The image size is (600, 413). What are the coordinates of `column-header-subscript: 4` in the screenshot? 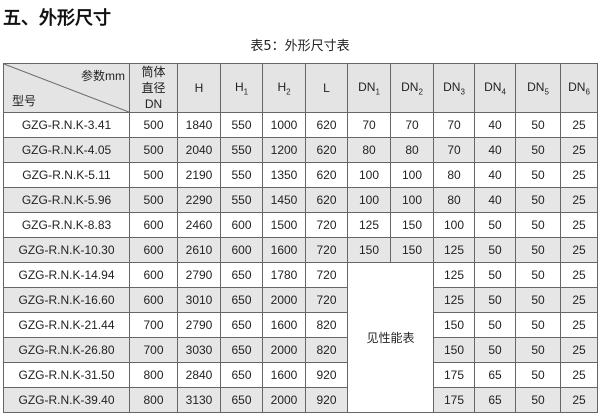 It's located at (503, 92).